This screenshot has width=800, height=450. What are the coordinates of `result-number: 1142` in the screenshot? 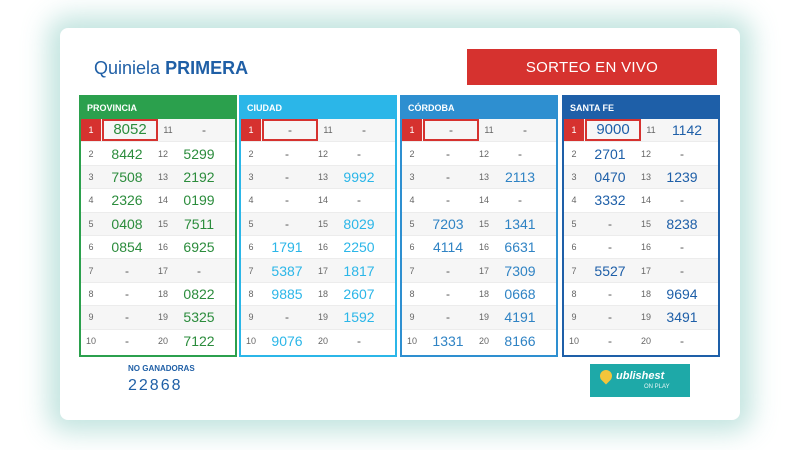 It's located at (687, 130).